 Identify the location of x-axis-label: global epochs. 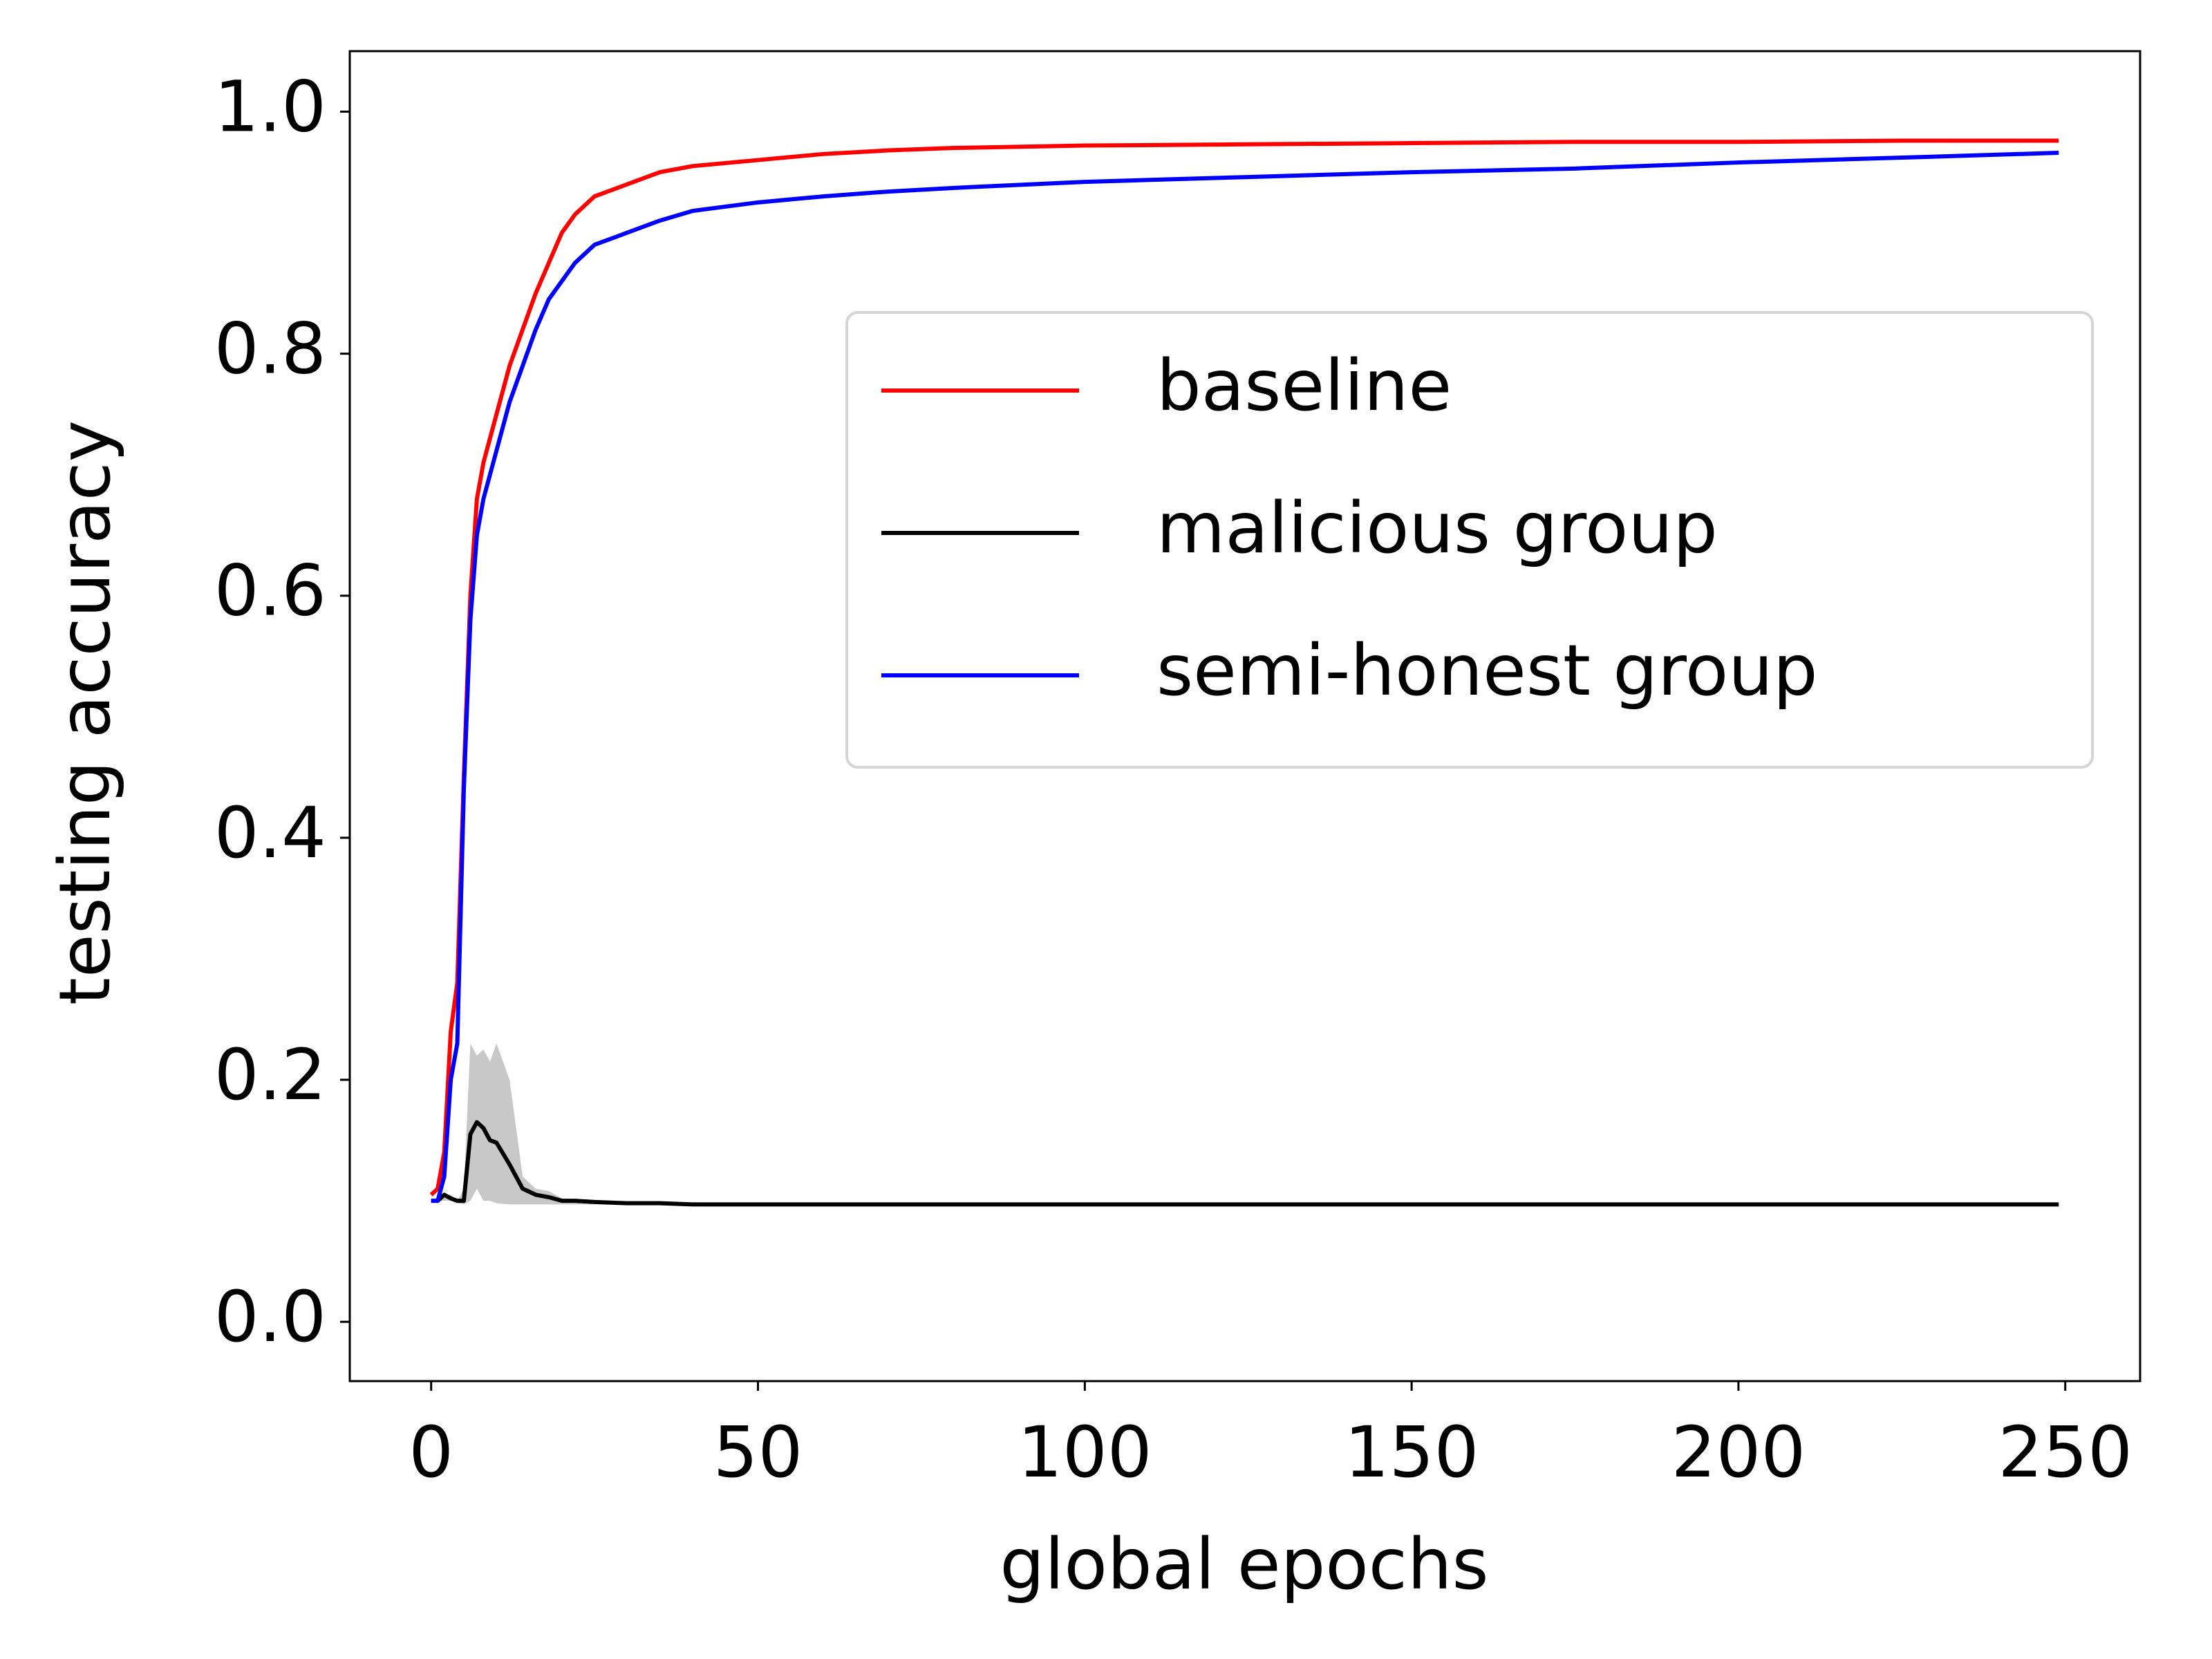
(1244, 1565).